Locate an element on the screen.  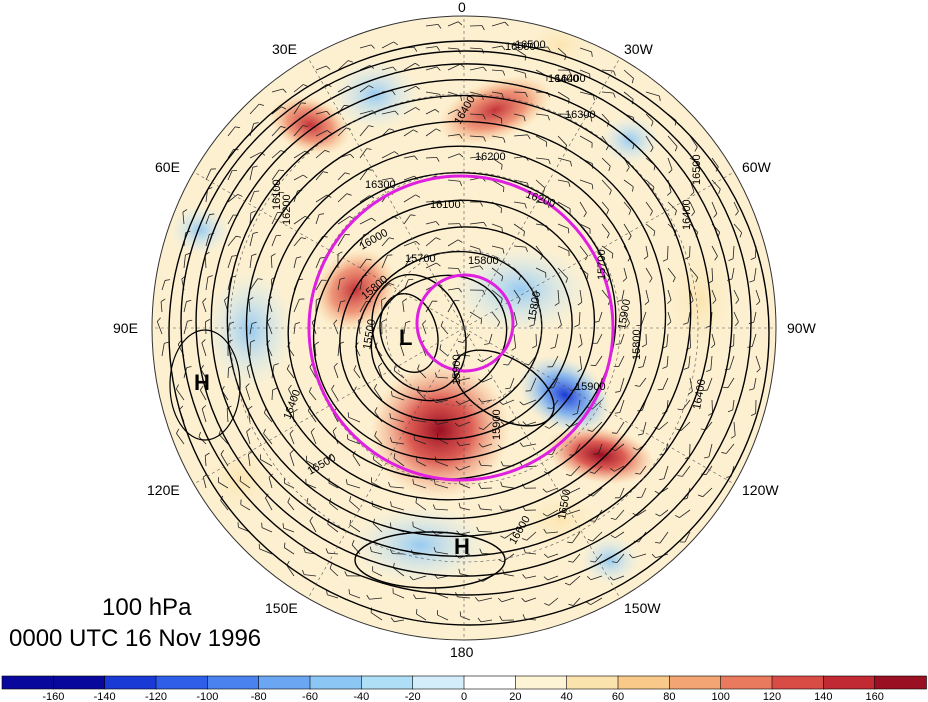
valid-time-title: 0000 UTC 16 Nov 1996 is located at coordinates (135, 638).